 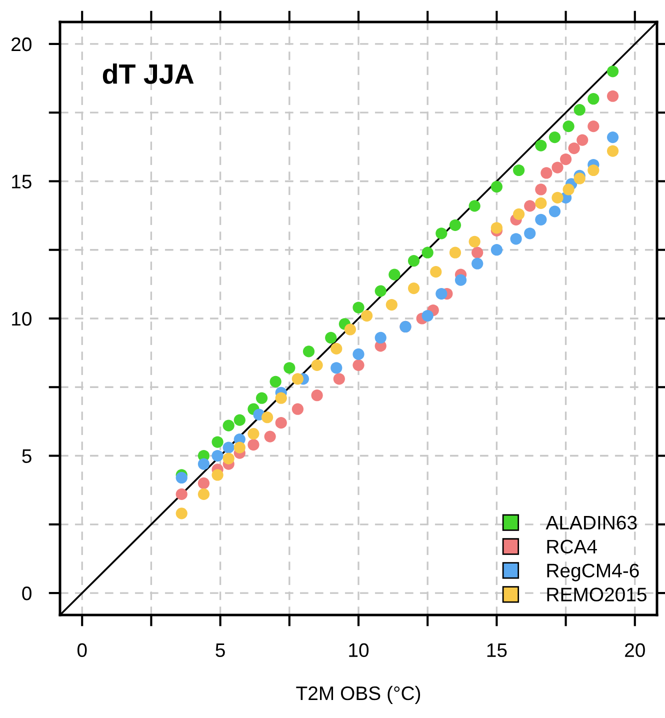 I want to click on x-tick-label: 15, so click(x=497, y=650).